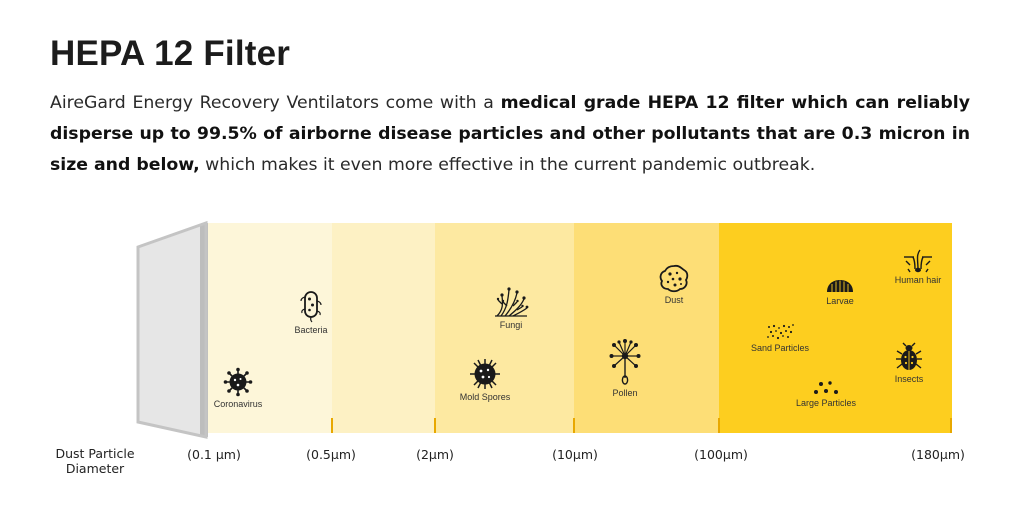 The width and height of the screenshot is (1024, 512). Describe the element at coordinates (909, 379) in the screenshot. I see `insects-label: Insects` at that location.